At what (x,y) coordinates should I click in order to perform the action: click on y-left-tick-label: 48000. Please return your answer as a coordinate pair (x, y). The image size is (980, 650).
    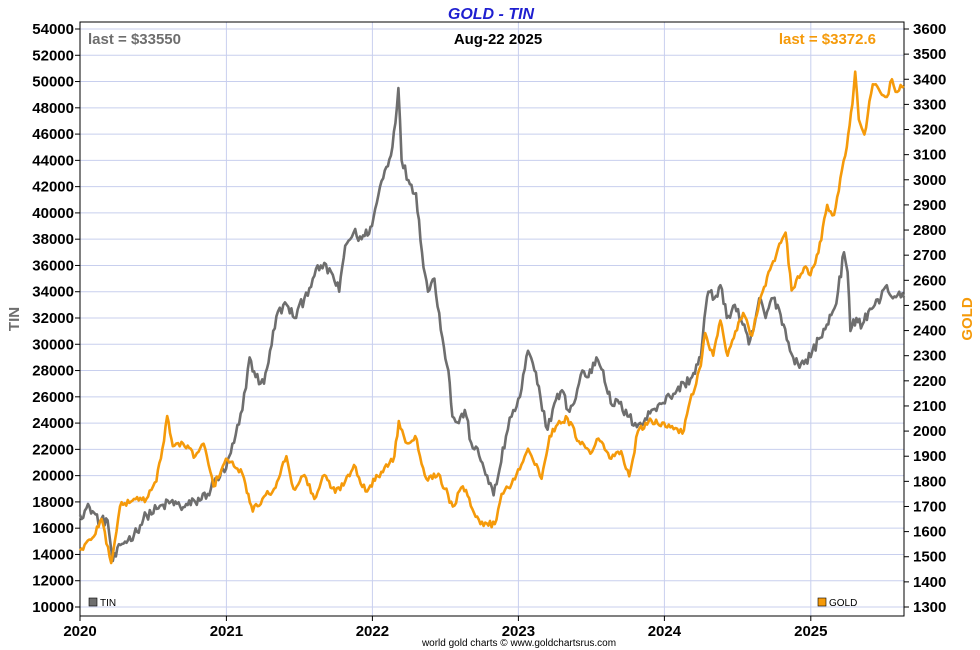
    Looking at the image, I should click on (53, 108).